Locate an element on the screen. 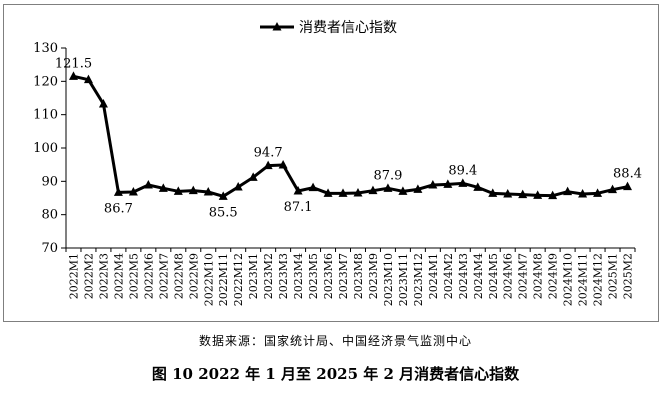 The width and height of the screenshot is (671, 401). x-tick-label: 2022M11 is located at coordinates (223, 279).